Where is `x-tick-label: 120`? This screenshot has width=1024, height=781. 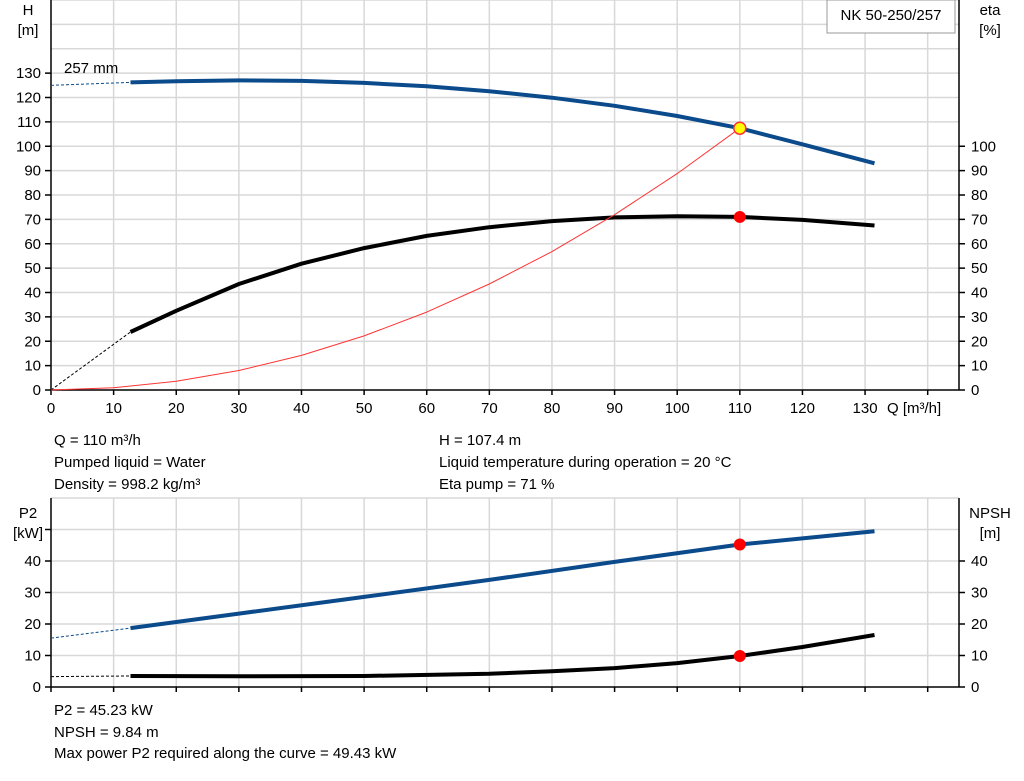 x-tick-label: 120 is located at coordinates (802, 408).